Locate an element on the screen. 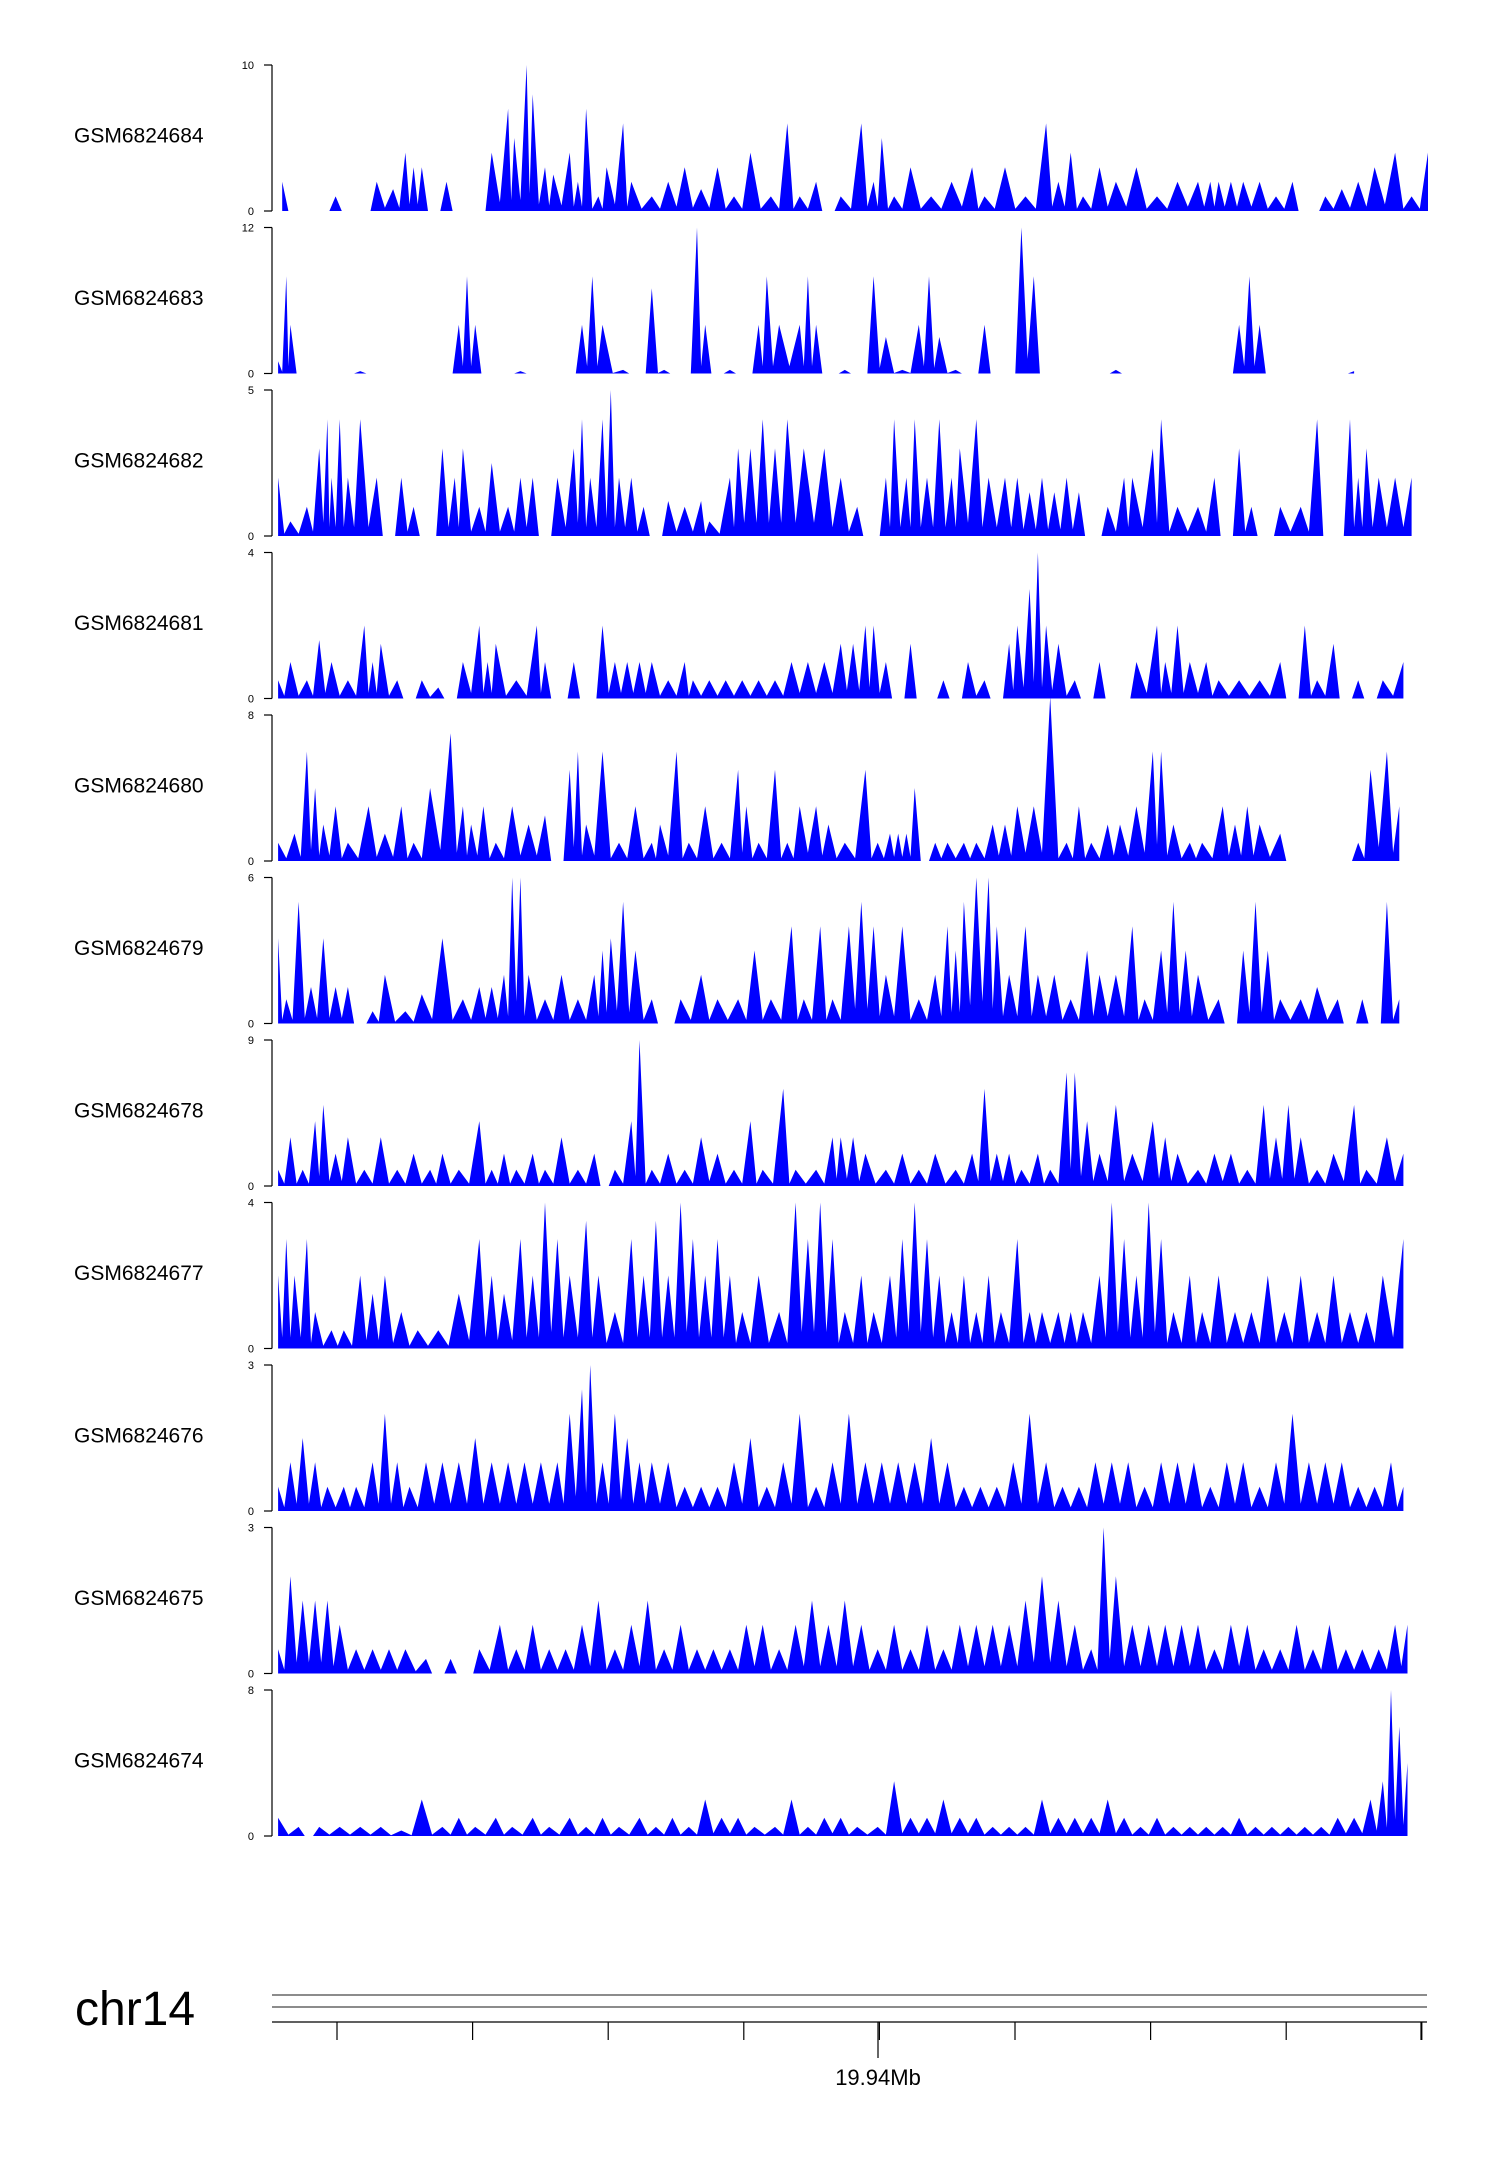 The height and width of the screenshot is (2170, 1500). track-GSM6824682: GSM6824682 5 0 is located at coordinates (743, 464).